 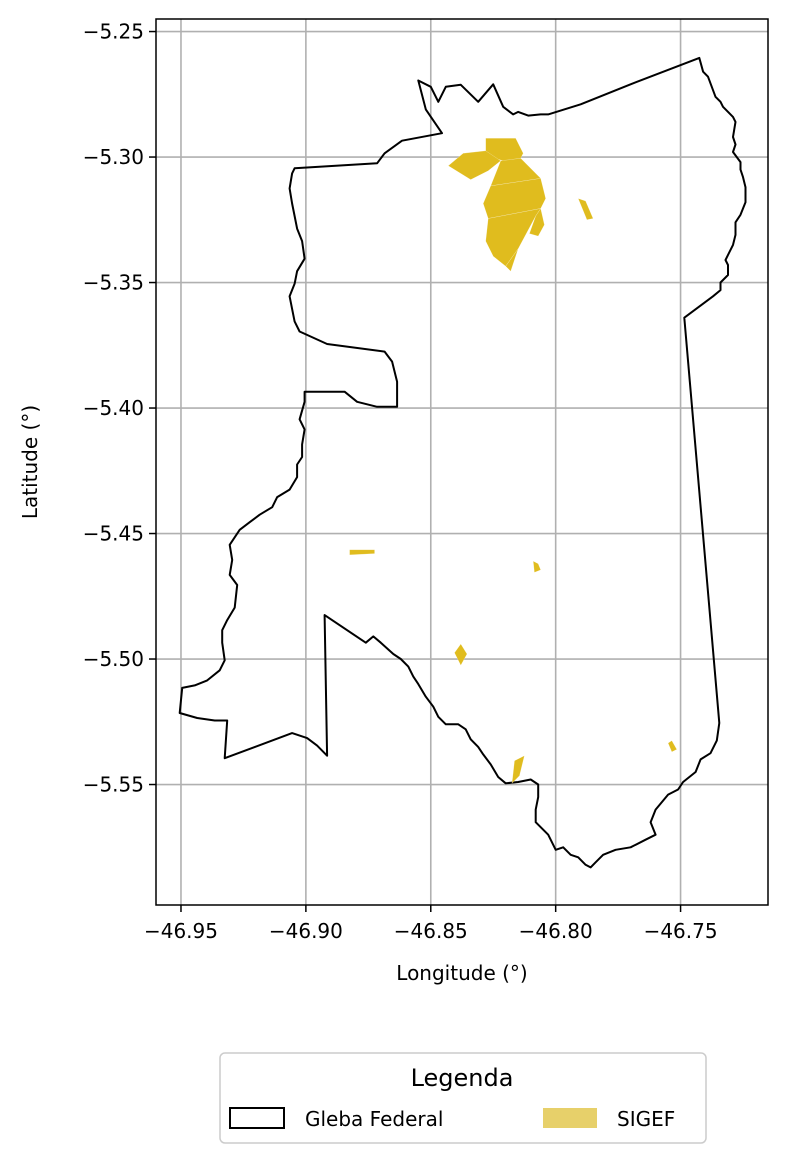 What do you see at coordinates (181, 931) in the screenshot?
I see `x-tick-label: −46.95` at bounding box center [181, 931].